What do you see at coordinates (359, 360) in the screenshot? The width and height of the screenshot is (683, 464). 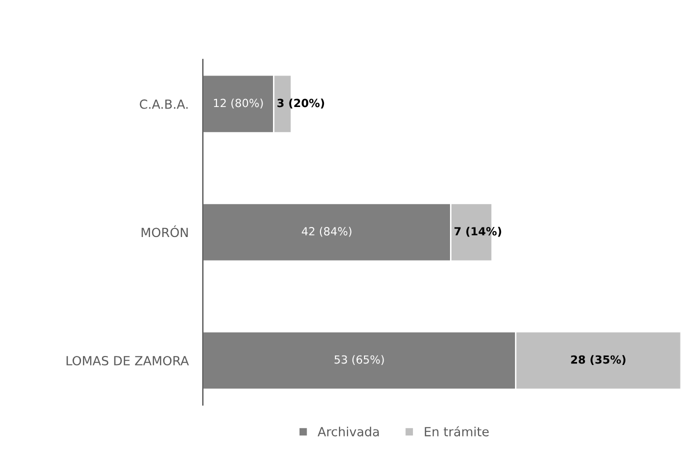 I see `data-label: 53 (65%)` at bounding box center [359, 360].